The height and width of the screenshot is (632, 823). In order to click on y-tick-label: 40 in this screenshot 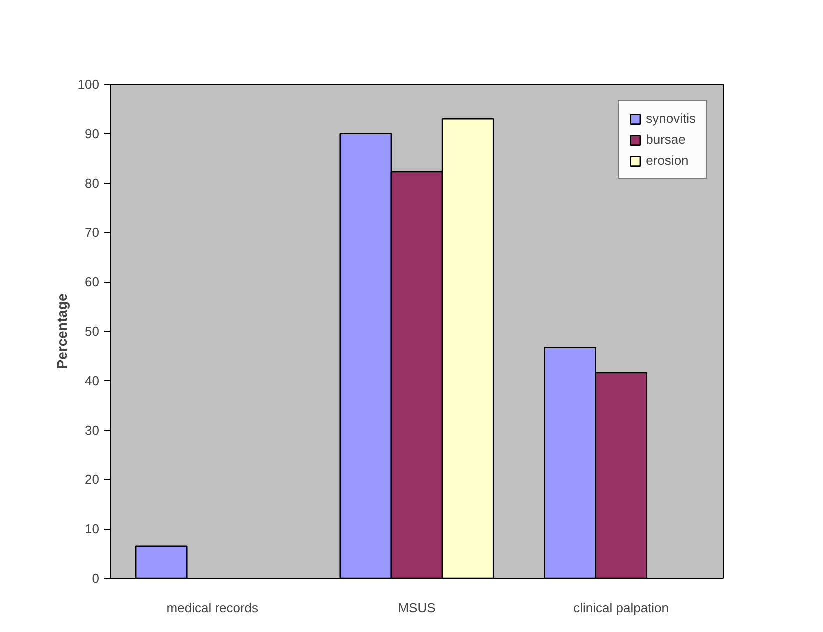, I will do `click(92, 380)`.